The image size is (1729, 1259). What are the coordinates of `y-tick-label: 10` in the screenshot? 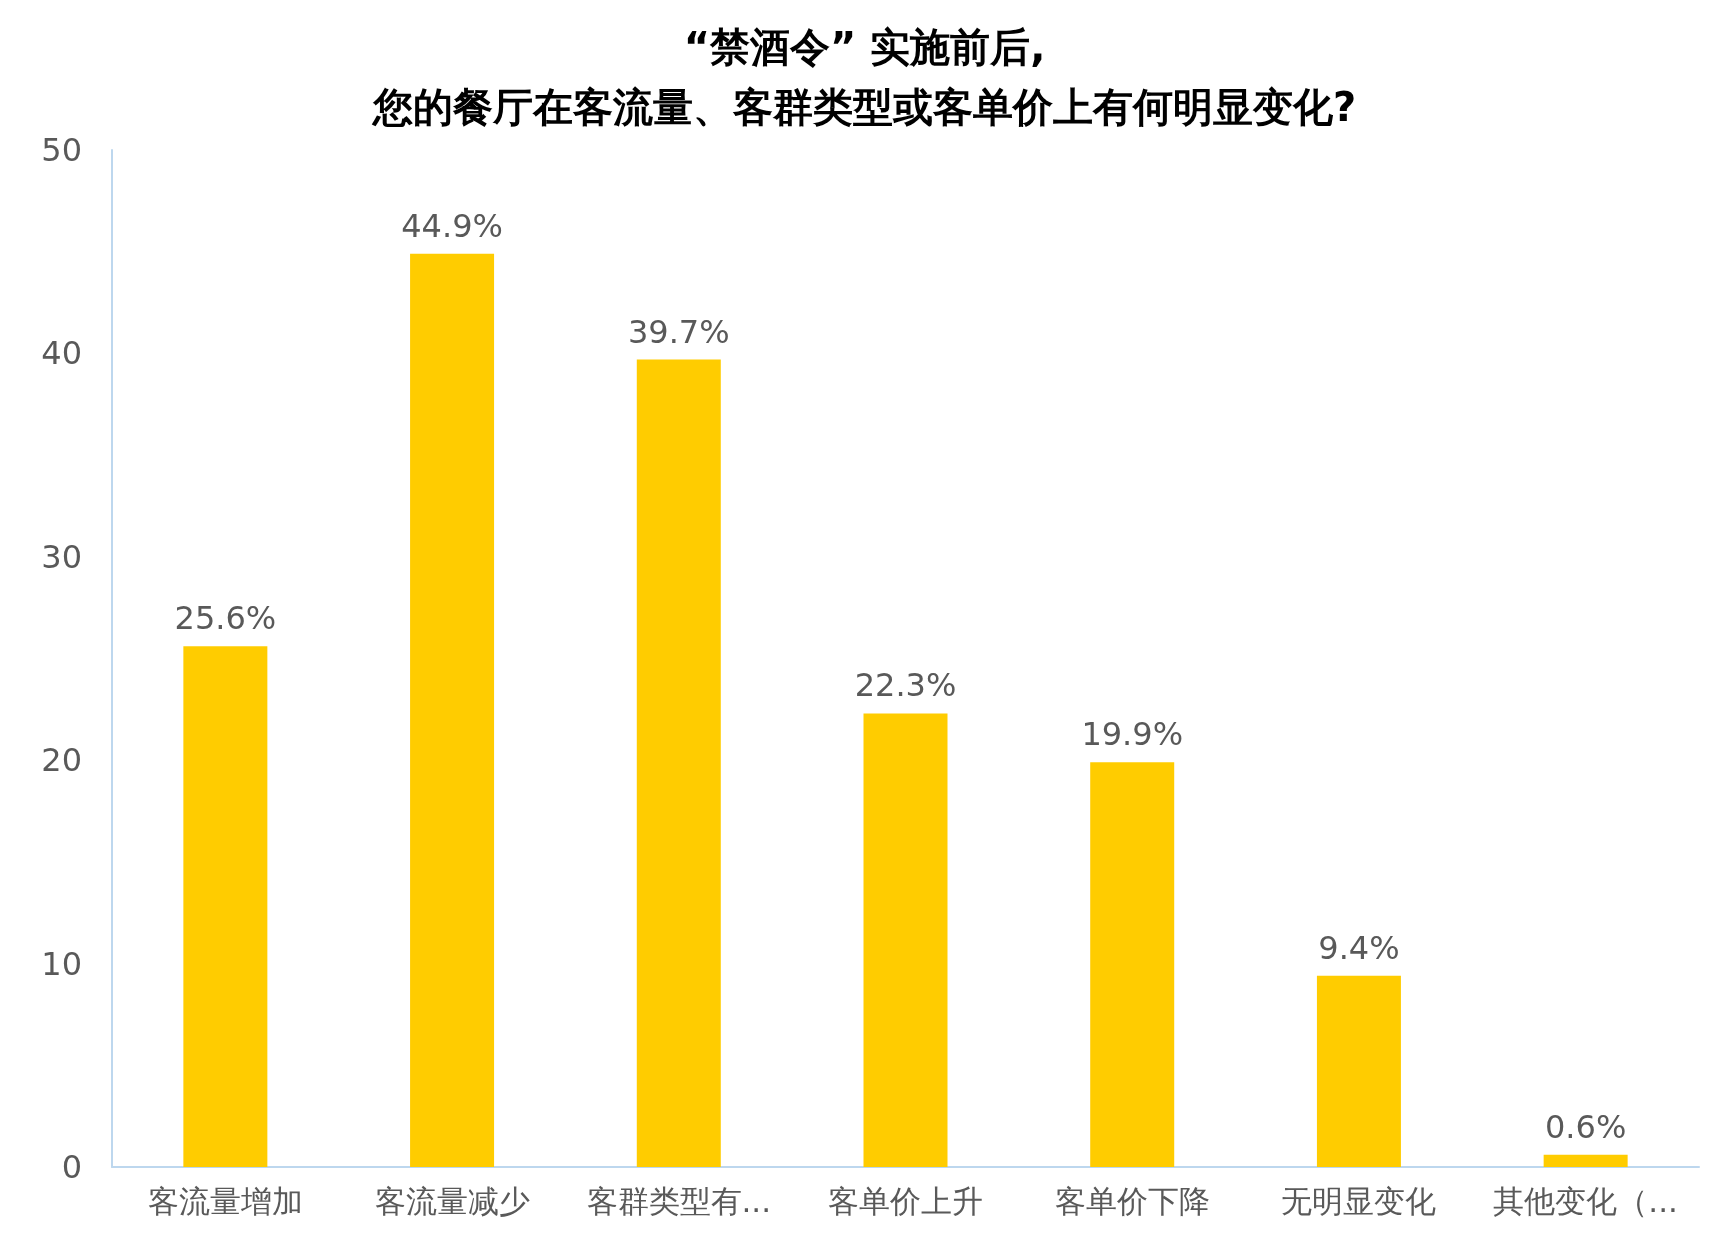 It's located at (61, 963).